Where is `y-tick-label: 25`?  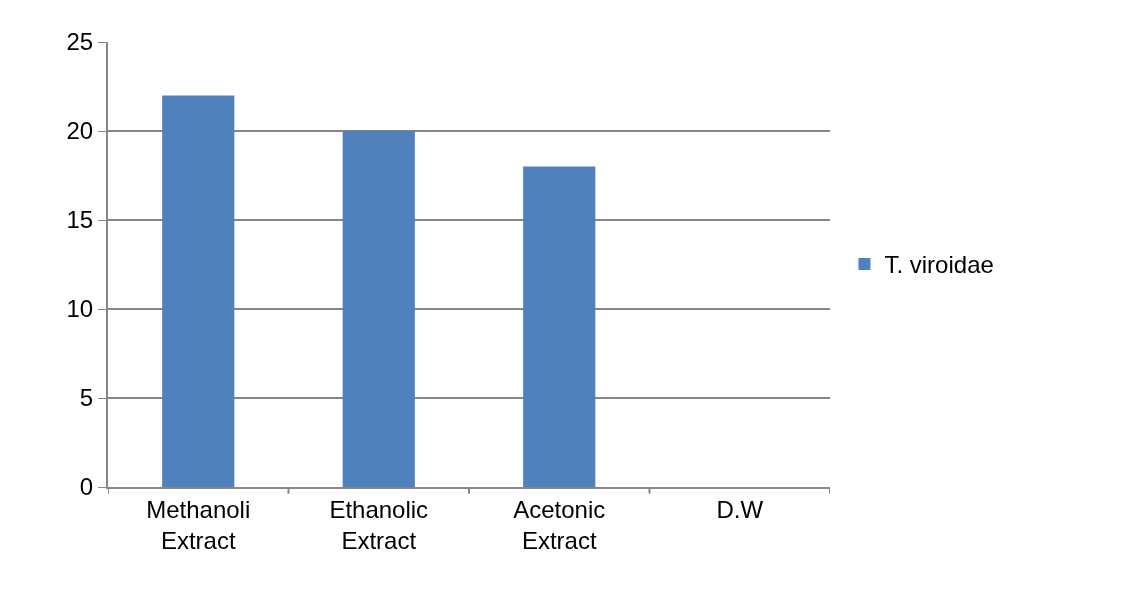
y-tick-label: 25 is located at coordinates (80, 42).